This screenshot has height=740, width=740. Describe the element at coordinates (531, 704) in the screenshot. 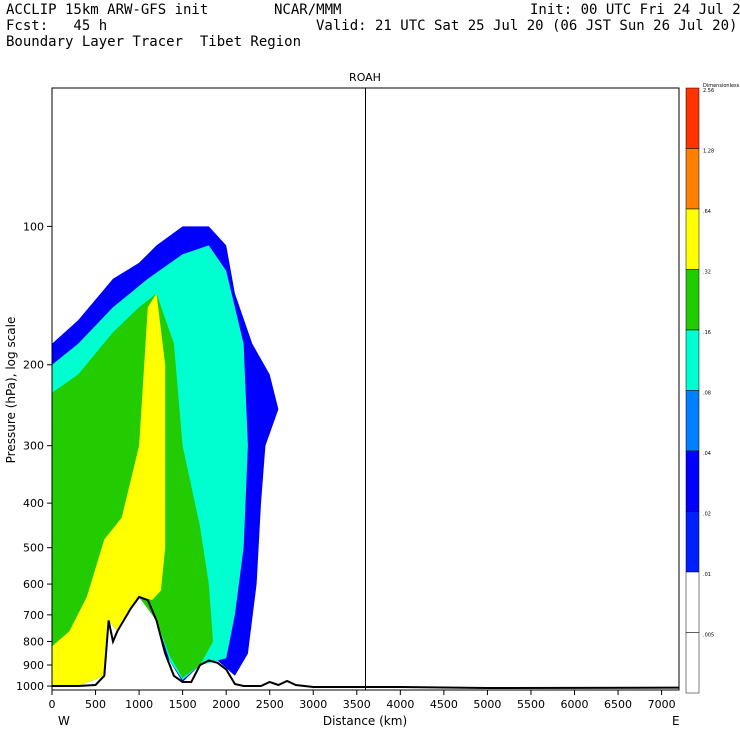

I see `x-tick-label: 5500` at that location.